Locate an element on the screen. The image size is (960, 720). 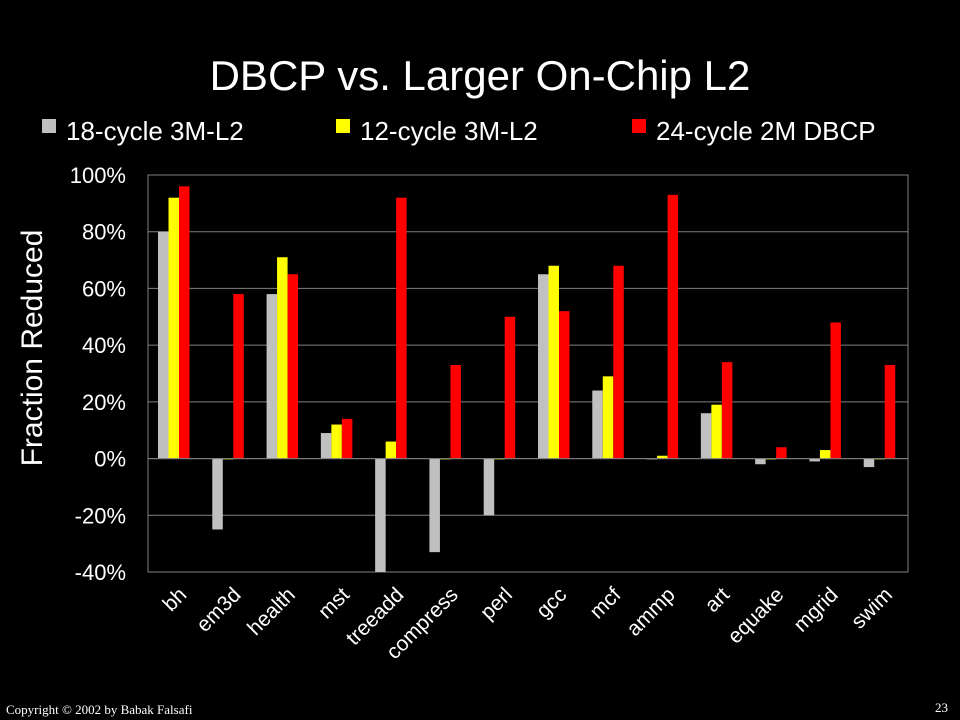
slide-title: DBCP vs. Larger On-Chip L2 is located at coordinates (480, 75).